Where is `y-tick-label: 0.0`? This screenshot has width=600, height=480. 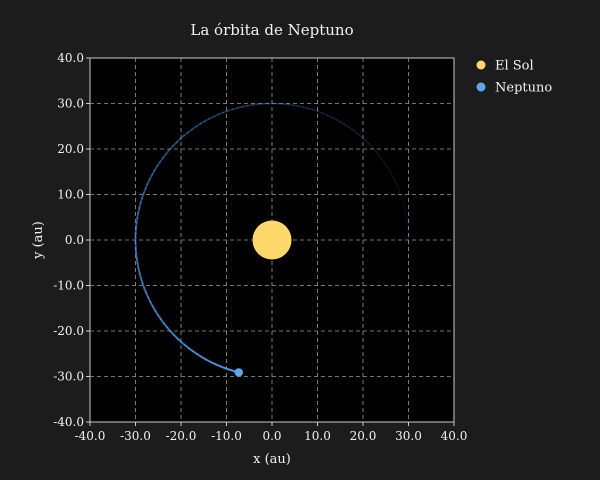 y-tick-label: 0.0 is located at coordinates (74, 240).